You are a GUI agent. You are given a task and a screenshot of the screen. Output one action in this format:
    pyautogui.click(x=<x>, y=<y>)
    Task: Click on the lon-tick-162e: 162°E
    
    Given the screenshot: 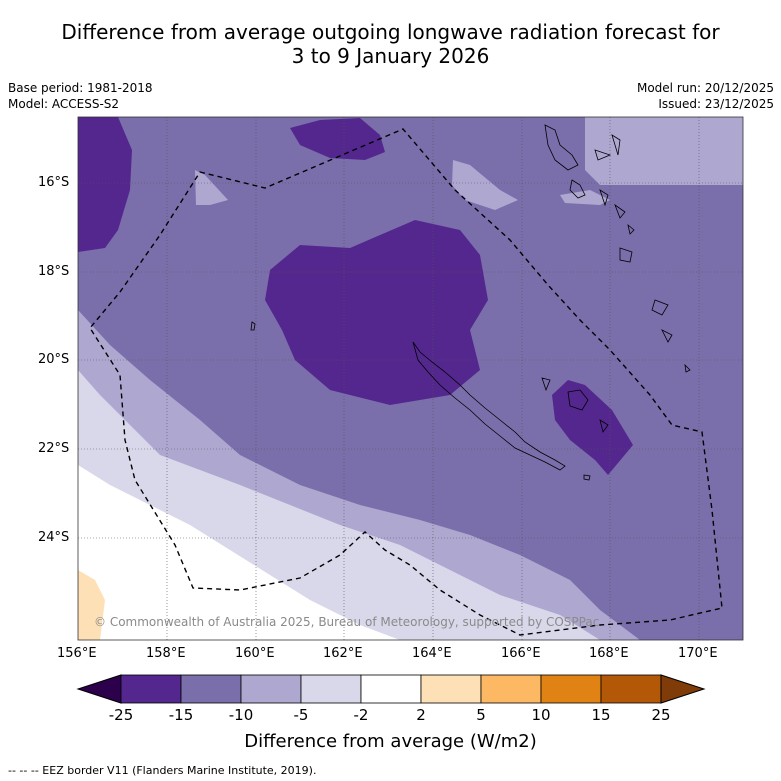 What is the action you would take?
    pyautogui.click(x=343, y=653)
    